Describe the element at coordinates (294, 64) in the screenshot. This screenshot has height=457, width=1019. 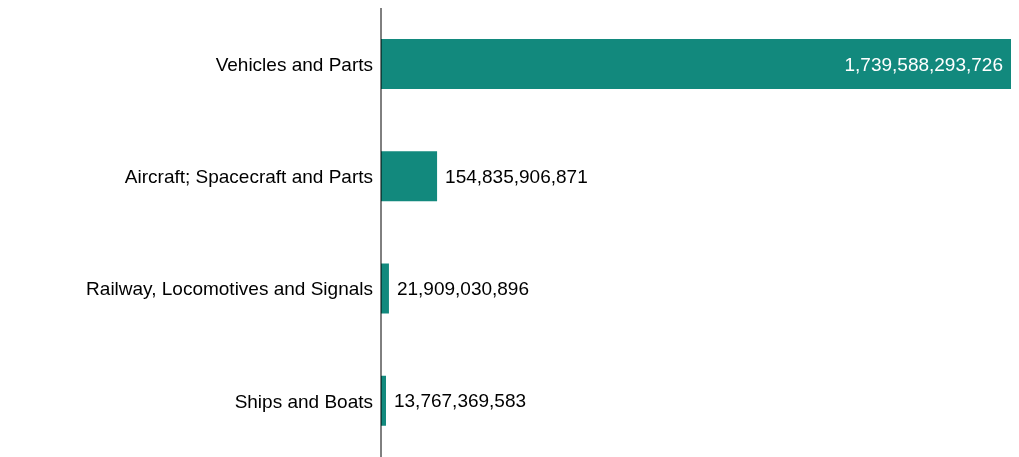
I see `y-tick-label: Vehicles and Parts` at that location.